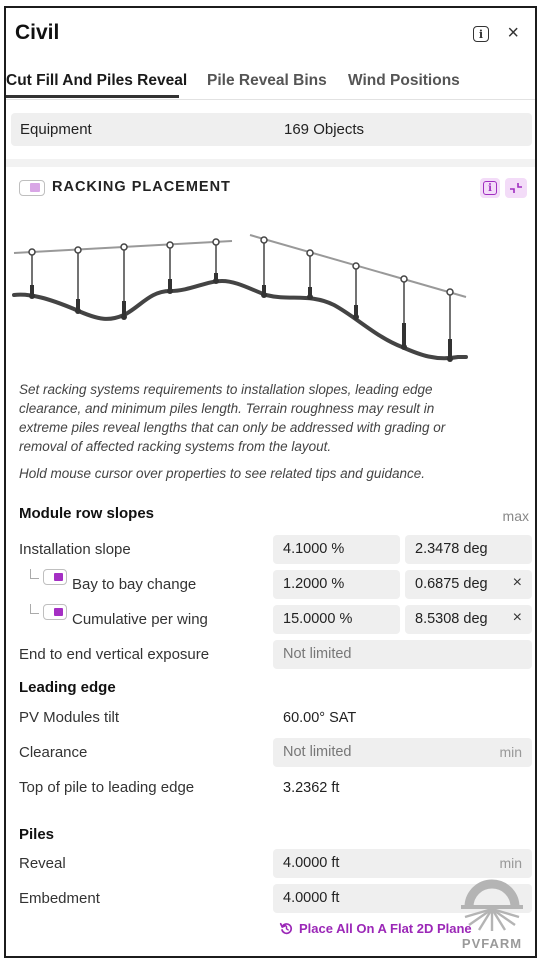 The height and width of the screenshot is (962, 543). What do you see at coordinates (107, 787) in the screenshot?
I see `top-of-pile-label: Top of pile to leading edge` at bounding box center [107, 787].